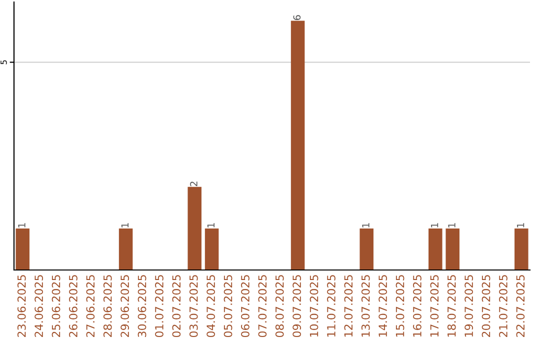 The image size is (540, 340). Describe the element at coordinates (3, 62) in the screenshot. I see `y-tick-label: 5` at that location.